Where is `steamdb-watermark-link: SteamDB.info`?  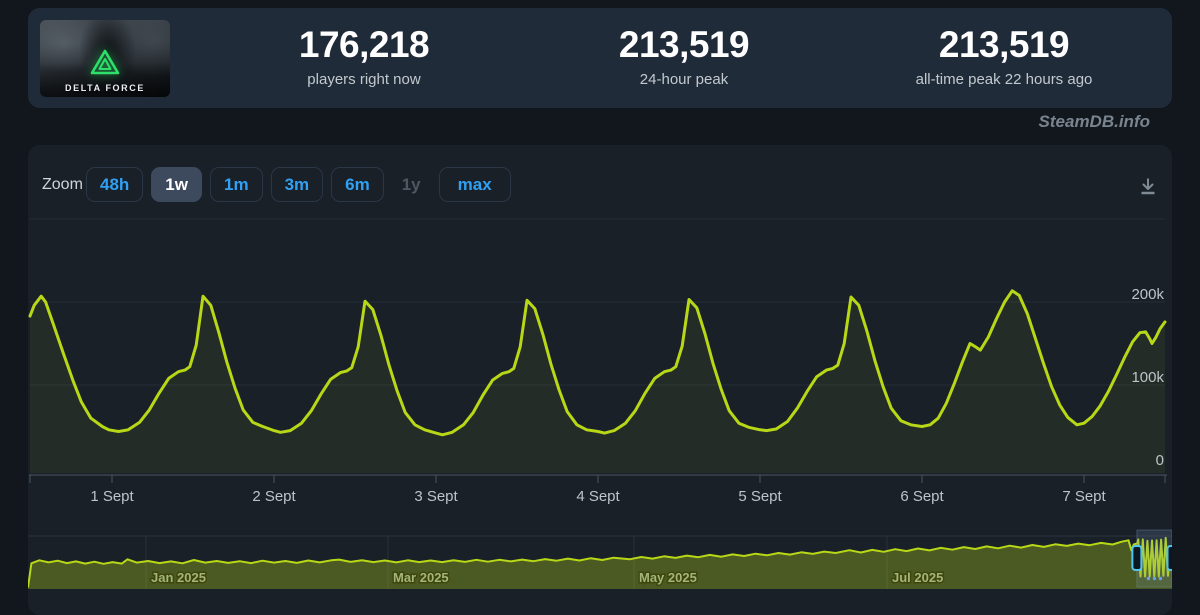
steamdb-watermark-link: SteamDB.info is located at coordinates (1094, 121).